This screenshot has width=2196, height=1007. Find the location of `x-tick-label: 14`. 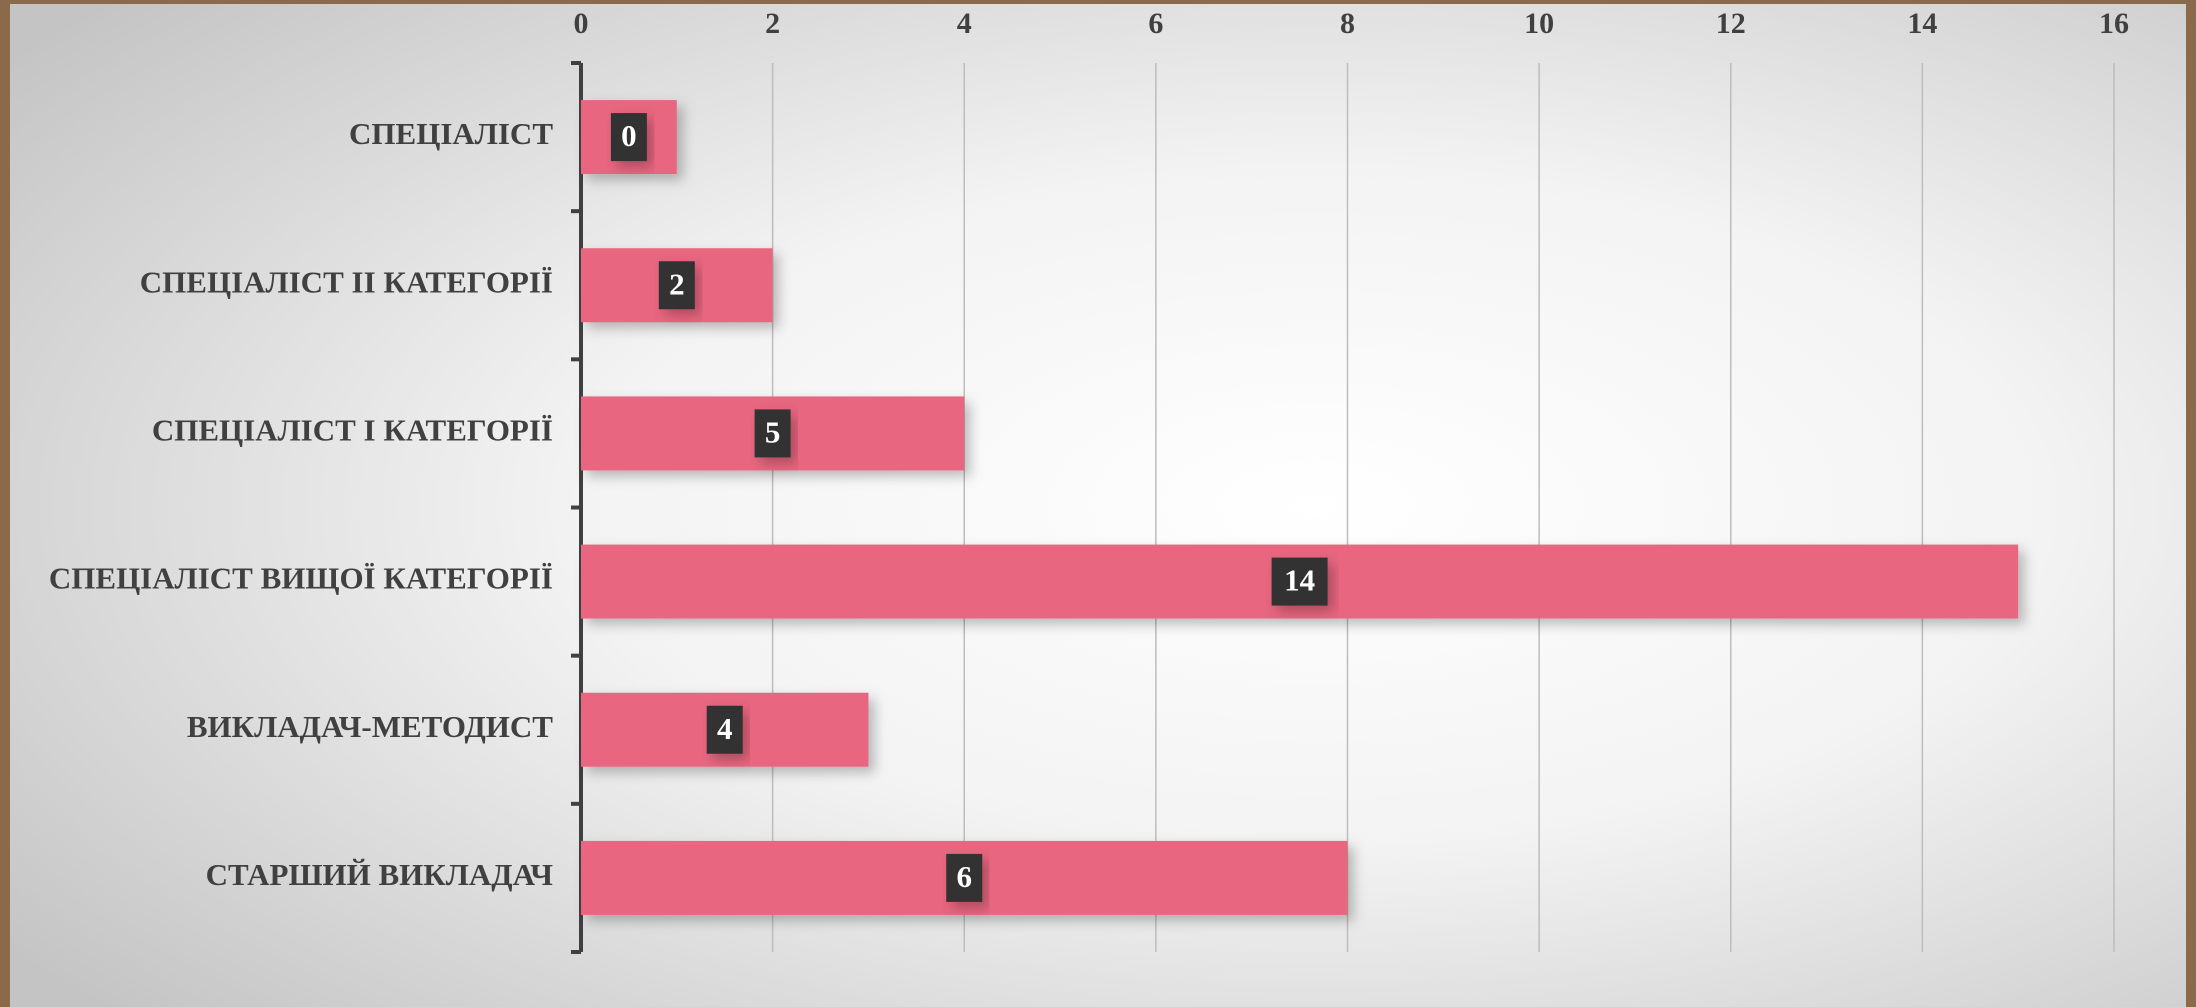

x-tick-label: 14 is located at coordinates (1922, 23).